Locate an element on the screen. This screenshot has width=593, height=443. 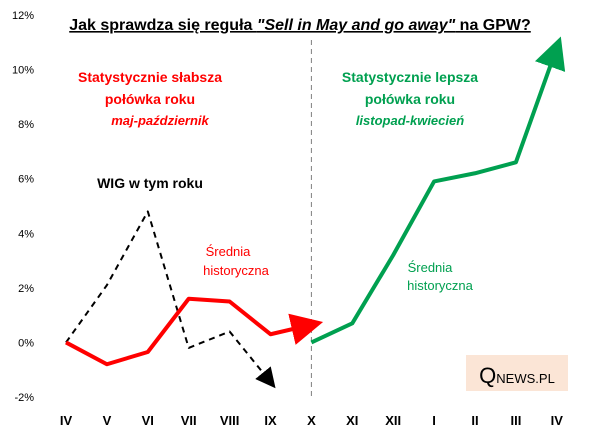
x-tick-label: VI is located at coordinates (148, 420).